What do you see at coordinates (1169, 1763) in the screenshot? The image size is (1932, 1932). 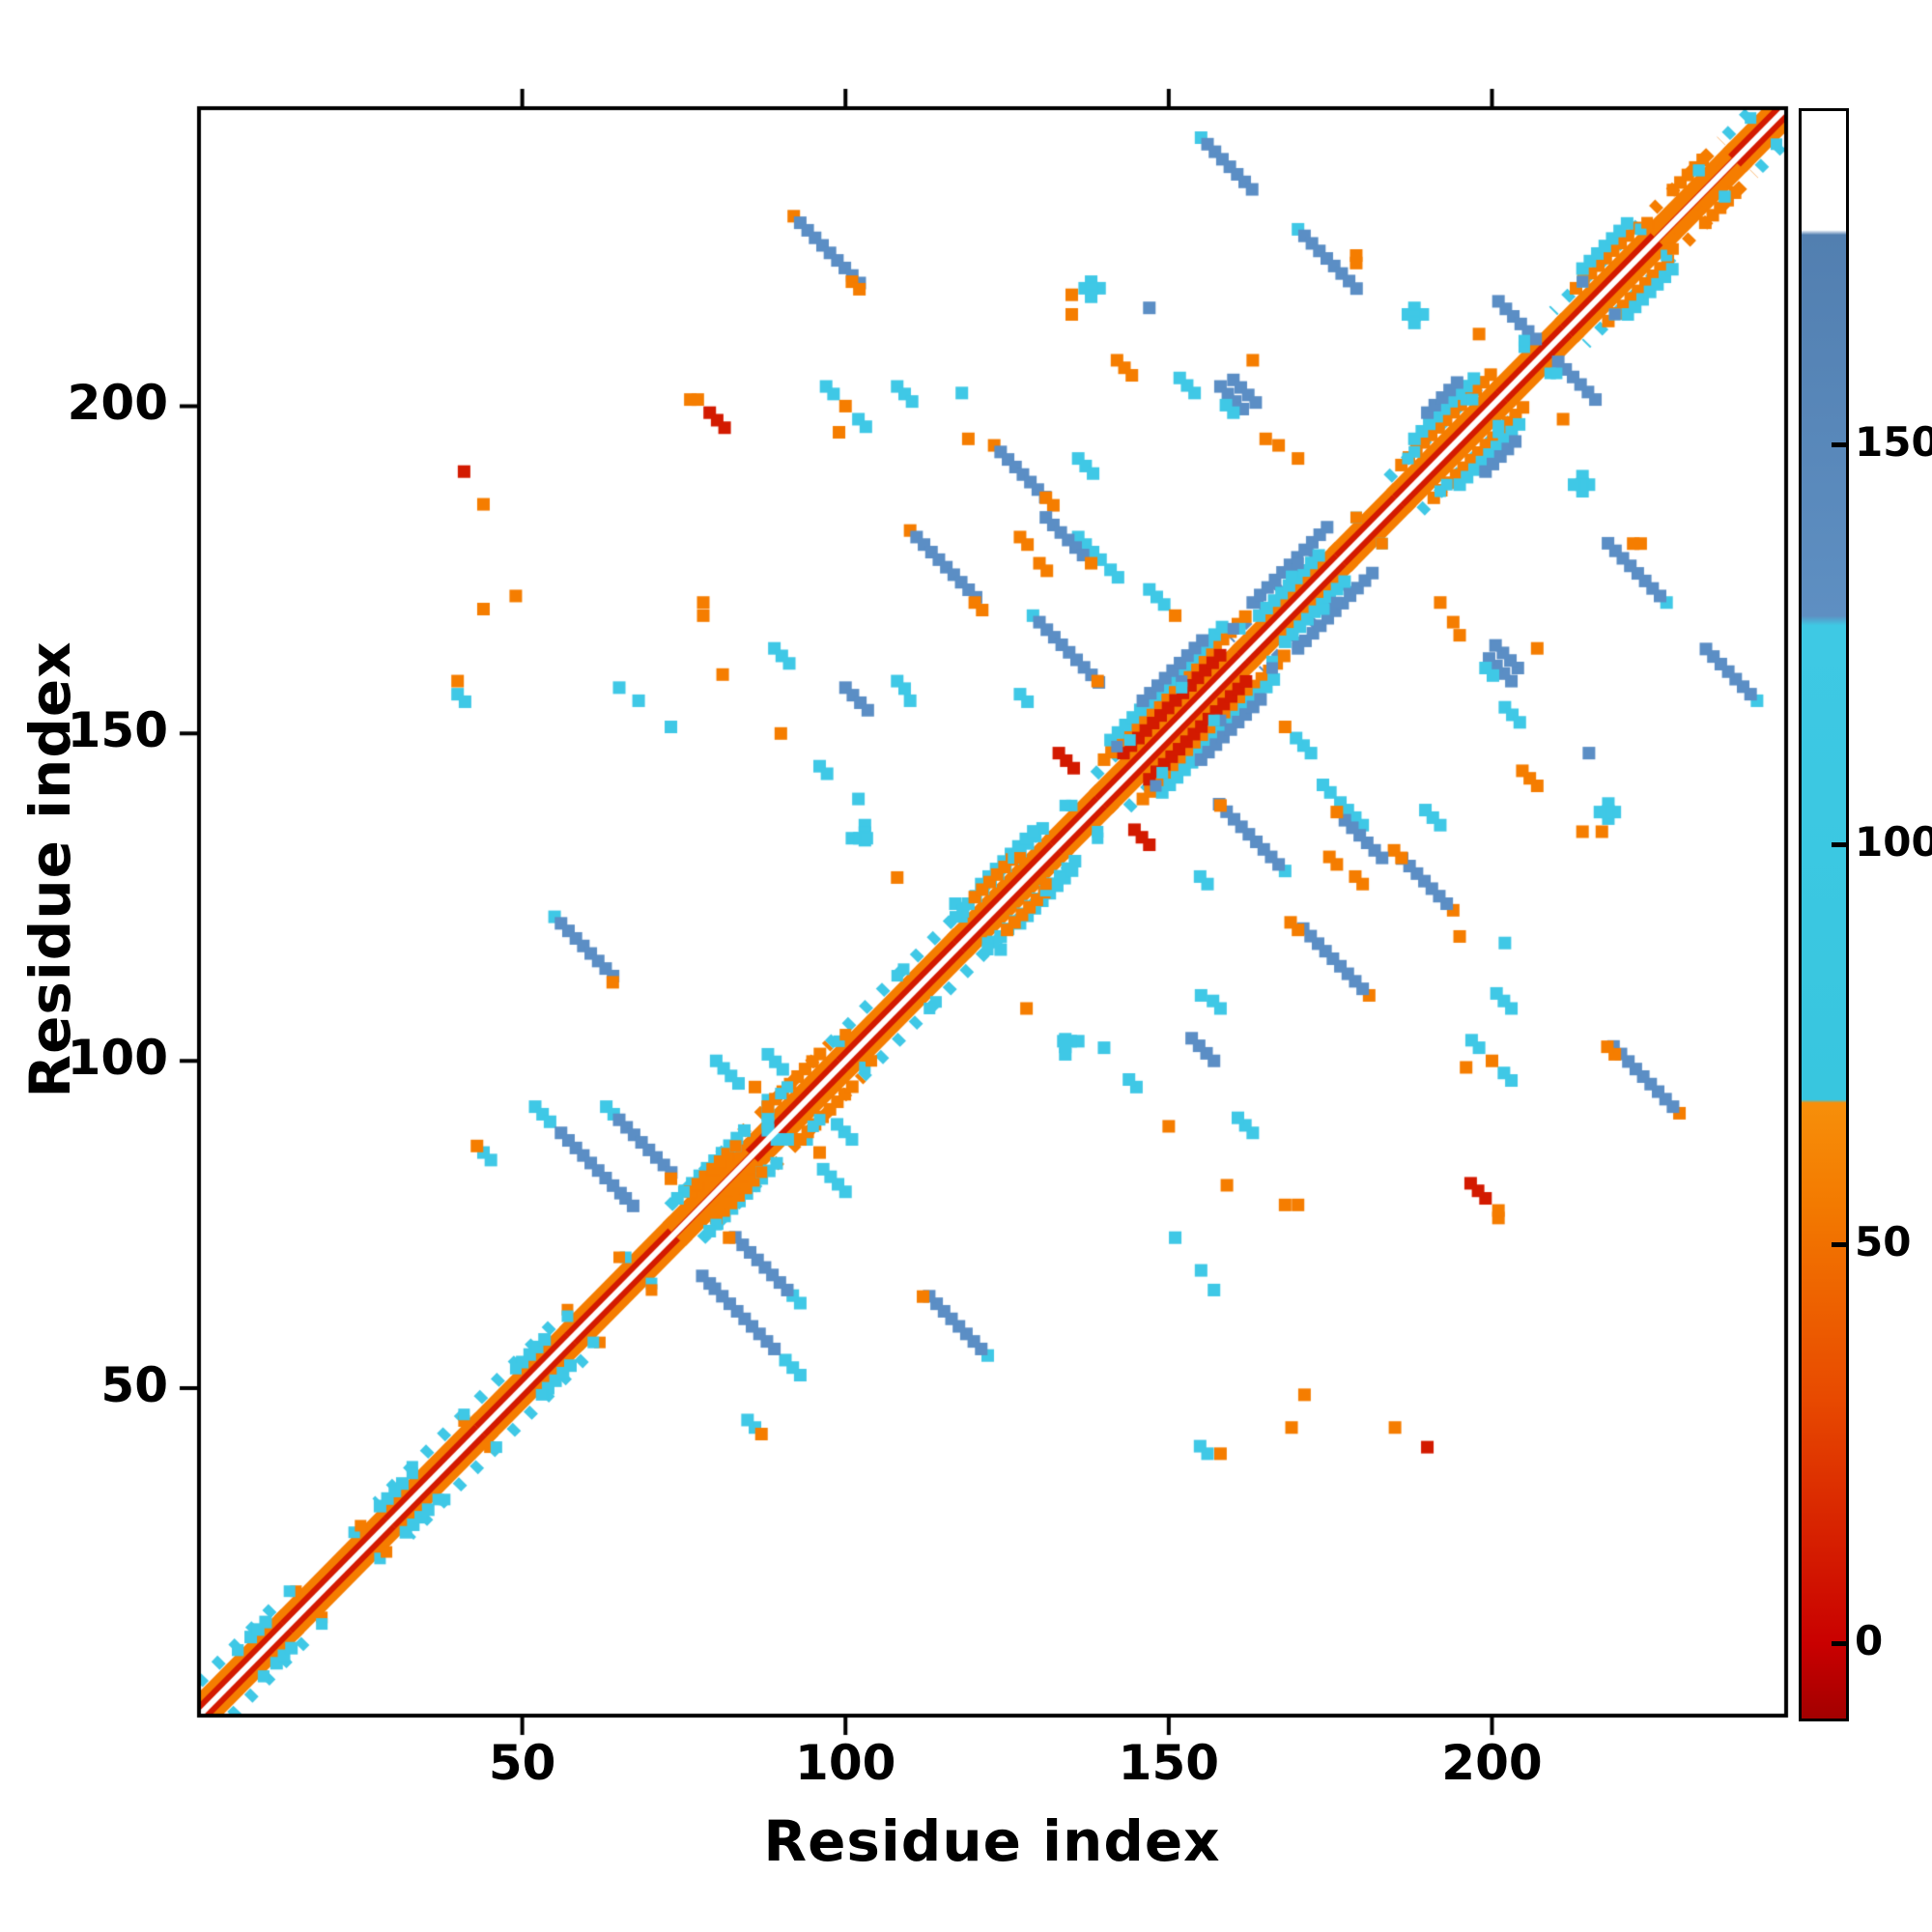 I see `x-tick-label: 150` at bounding box center [1169, 1763].